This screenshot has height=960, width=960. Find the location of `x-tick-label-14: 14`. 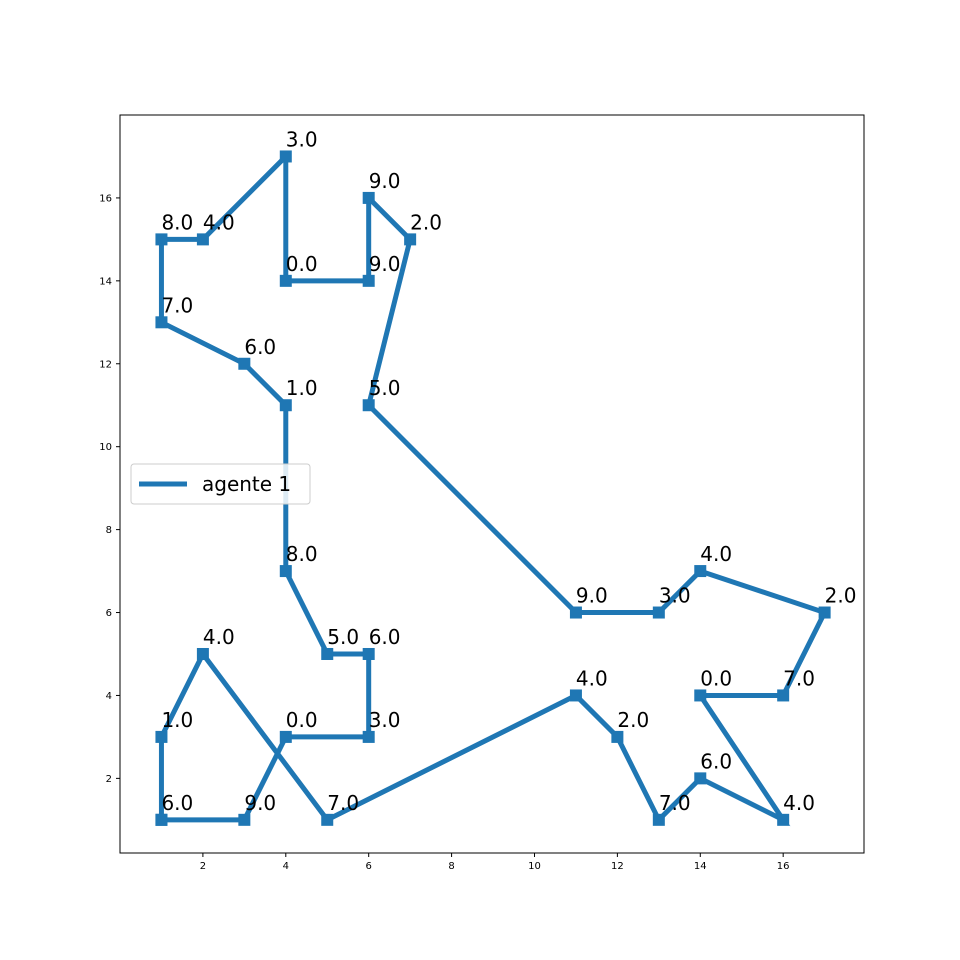

x-tick-label-14: 14 is located at coordinates (700, 866).